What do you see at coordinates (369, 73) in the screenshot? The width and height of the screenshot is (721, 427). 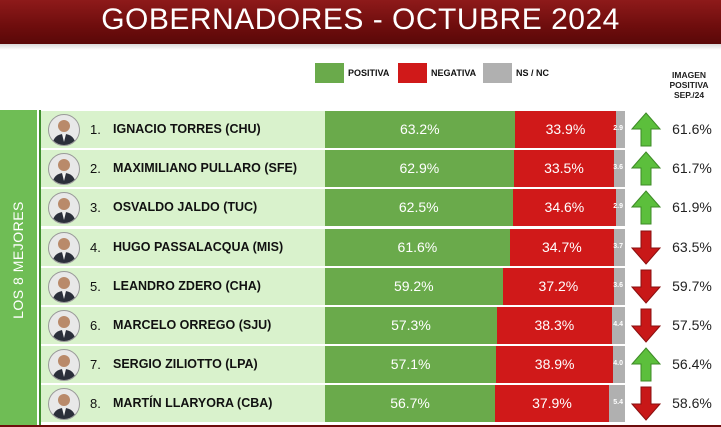 I see `legend-positive-label: POSITIVA` at bounding box center [369, 73].